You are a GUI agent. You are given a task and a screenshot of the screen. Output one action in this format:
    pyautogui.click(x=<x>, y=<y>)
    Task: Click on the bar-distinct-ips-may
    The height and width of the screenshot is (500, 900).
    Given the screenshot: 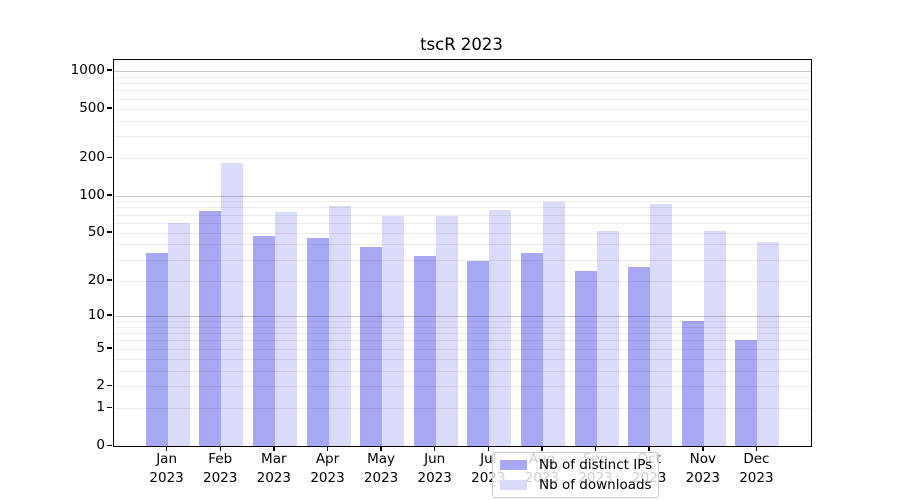 What is the action you would take?
    pyautogui.click(x=371, y=346)
    